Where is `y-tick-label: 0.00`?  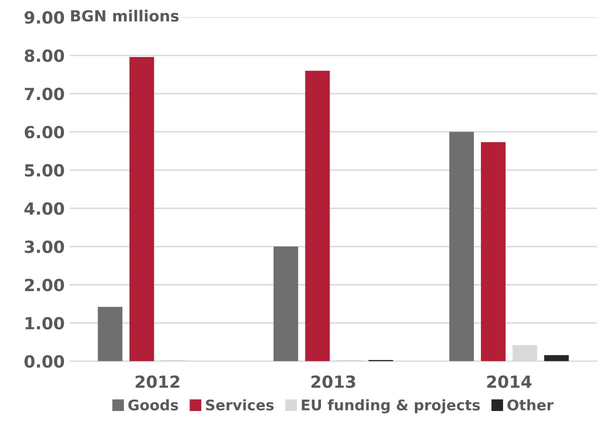 y-tick-label: 0.00 is located at coordinates (44, 361).